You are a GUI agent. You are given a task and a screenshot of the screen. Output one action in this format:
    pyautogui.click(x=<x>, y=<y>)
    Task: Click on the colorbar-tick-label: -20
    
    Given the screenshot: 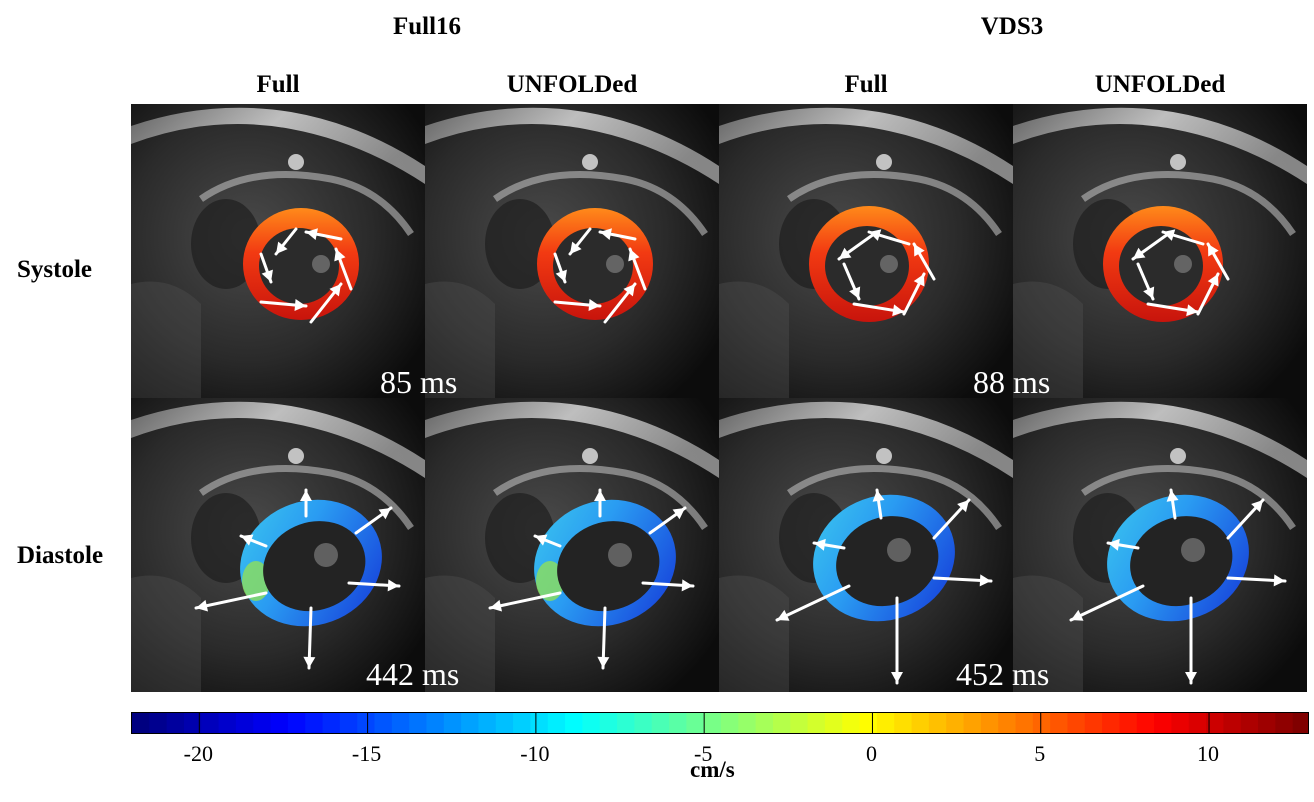 What is the action you would take?
    pyautogui.click(x=198, y=753)
    